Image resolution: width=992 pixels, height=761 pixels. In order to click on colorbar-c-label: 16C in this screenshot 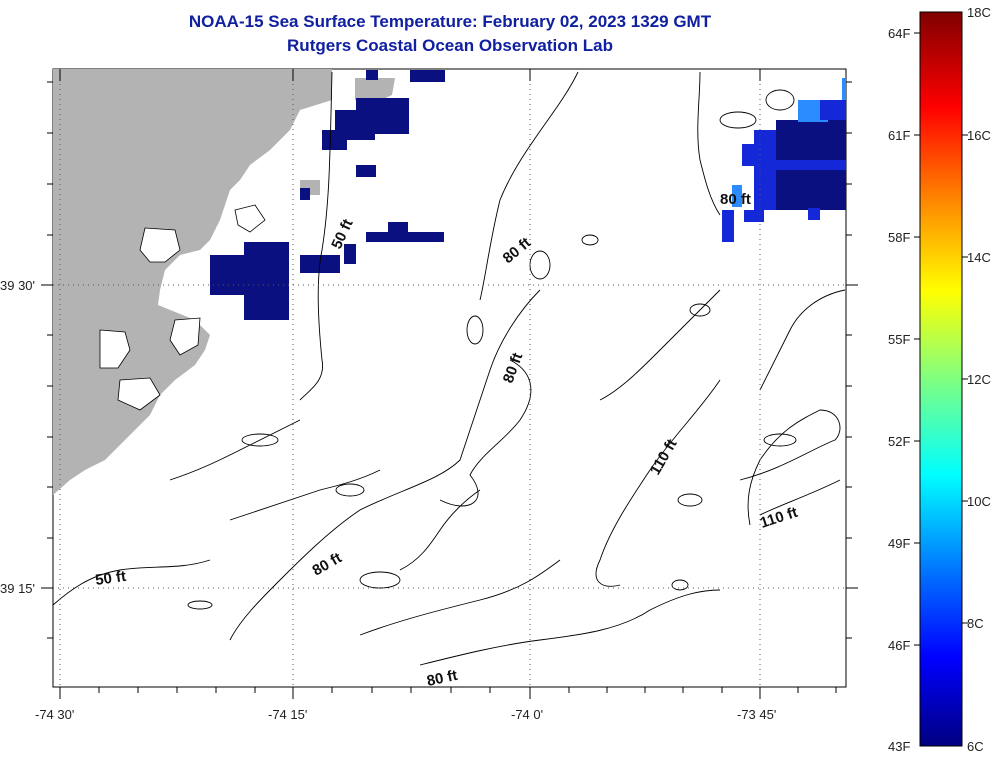, I will do `click(979, 135)`.